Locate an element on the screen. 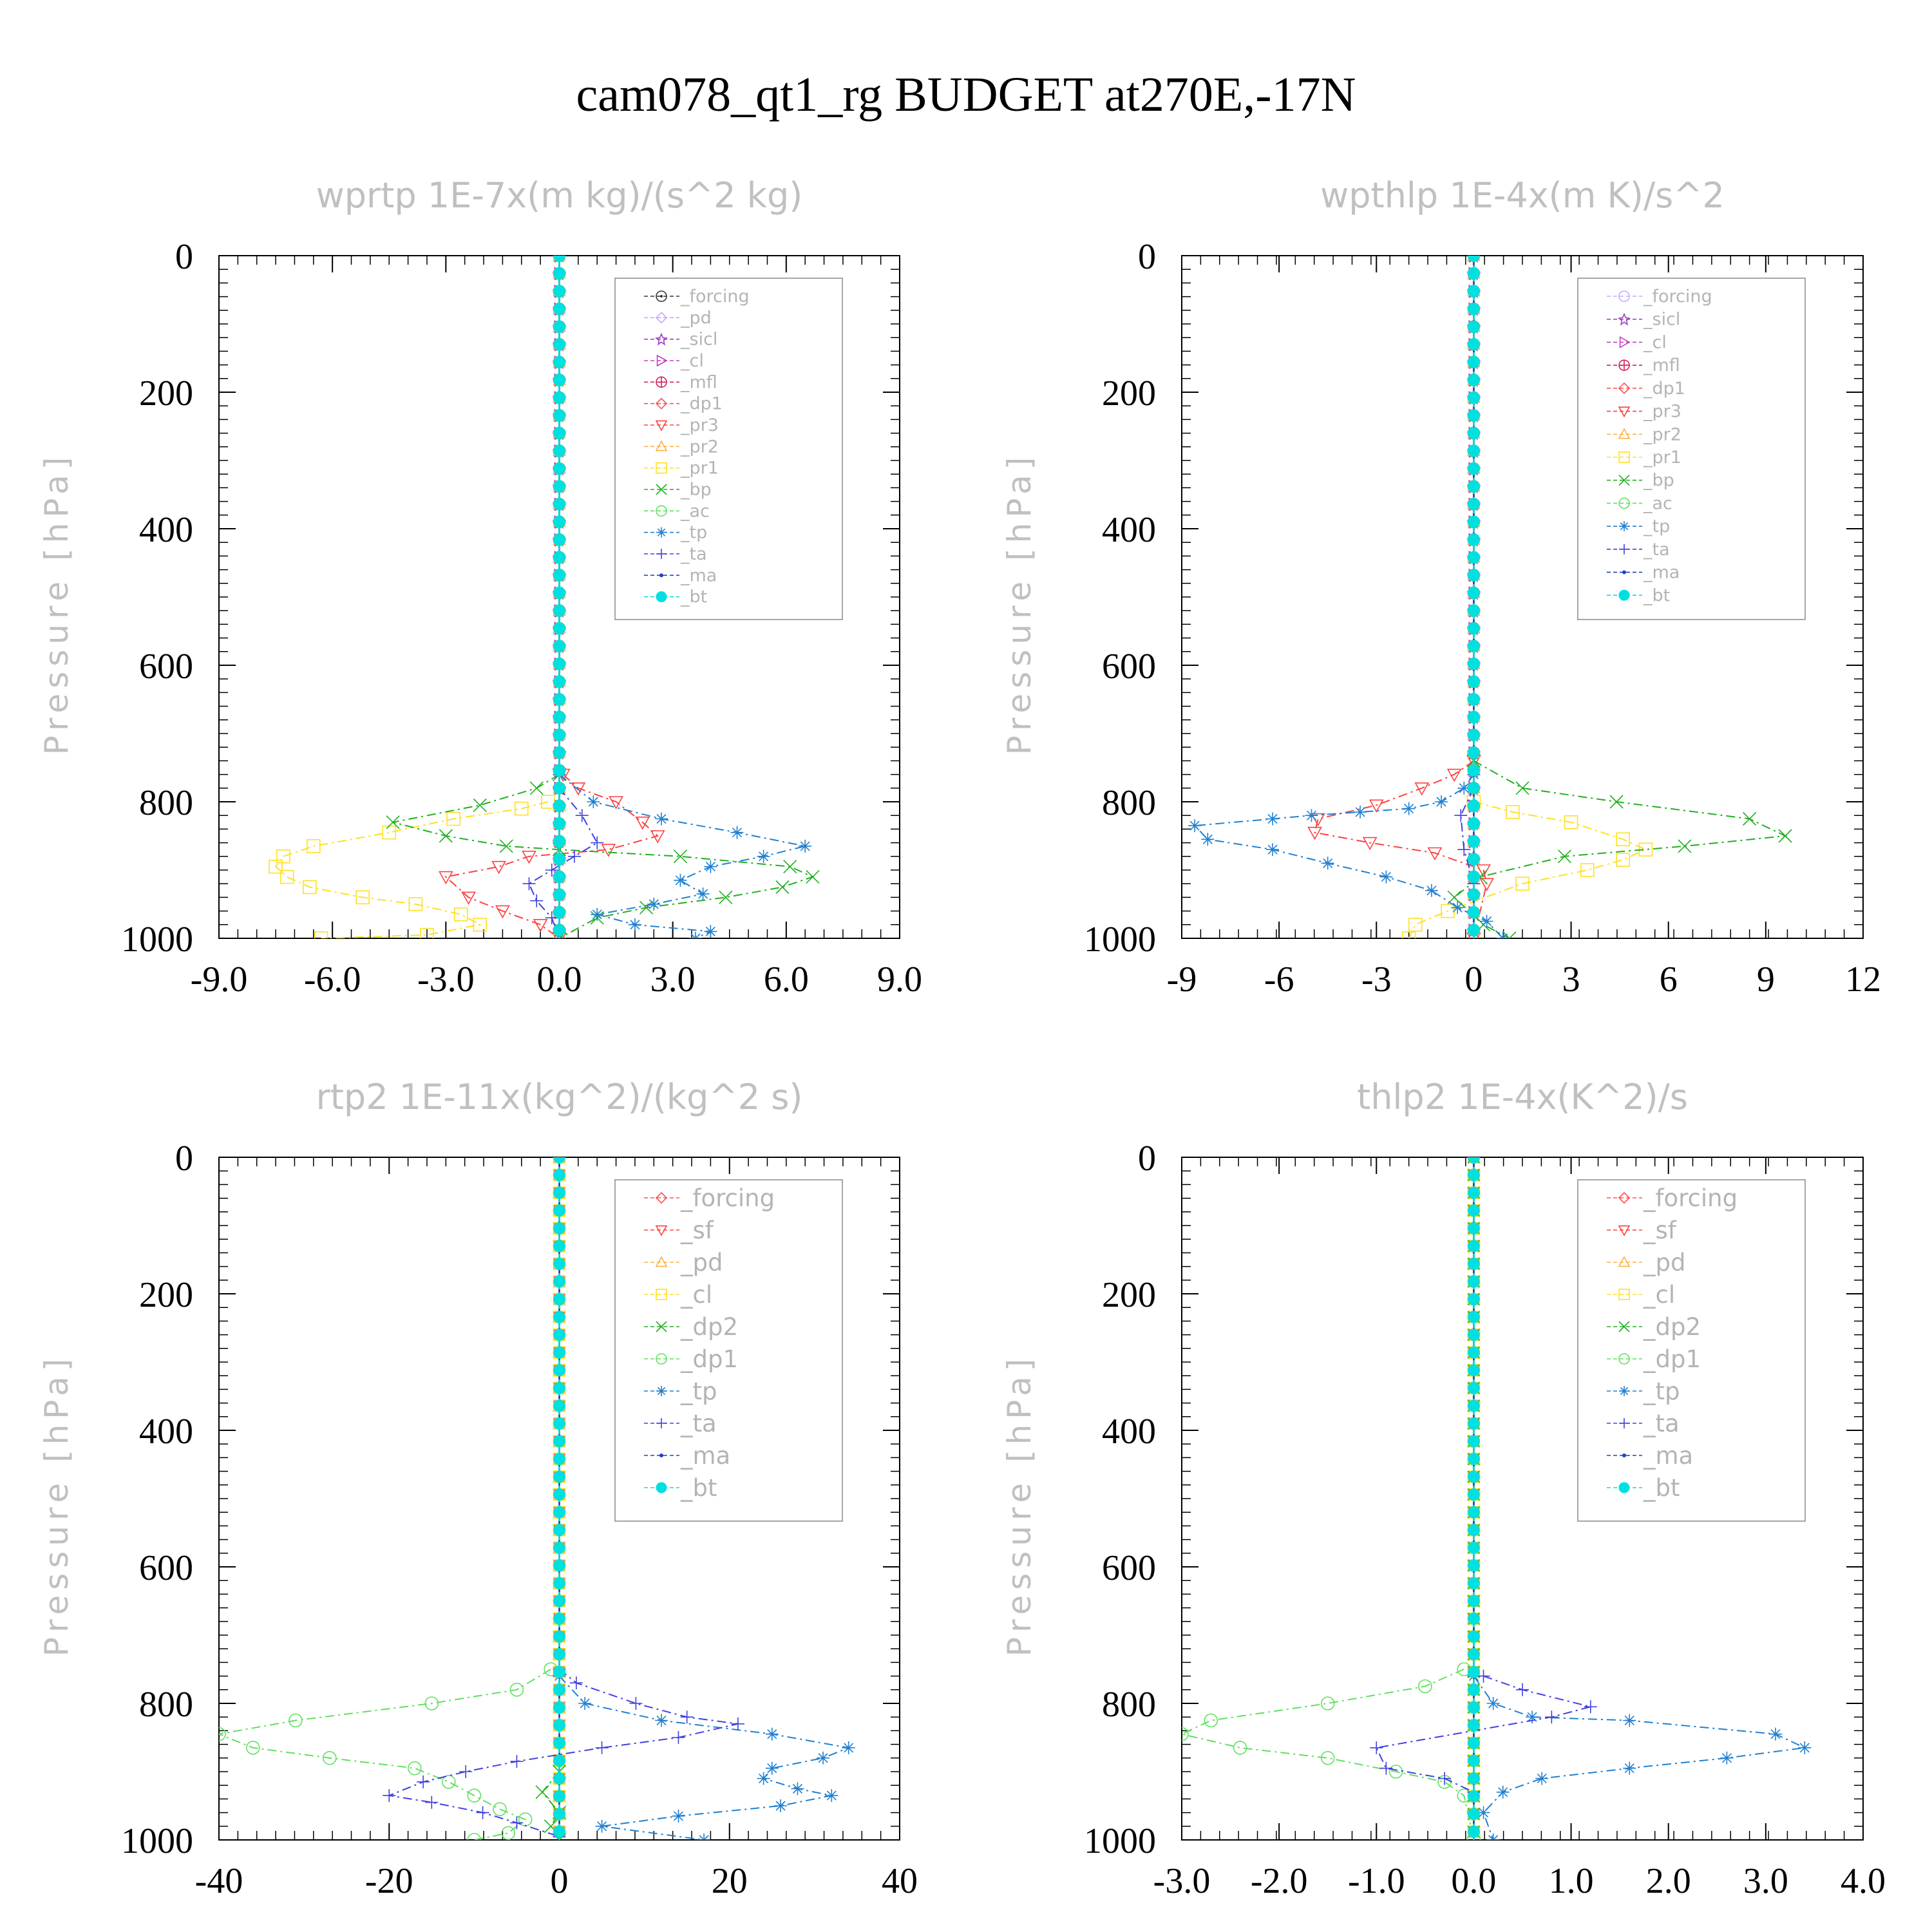 The width and height of the screenshot is (1932, 1932). series-pr3 is located at coordinates (1401, 846).